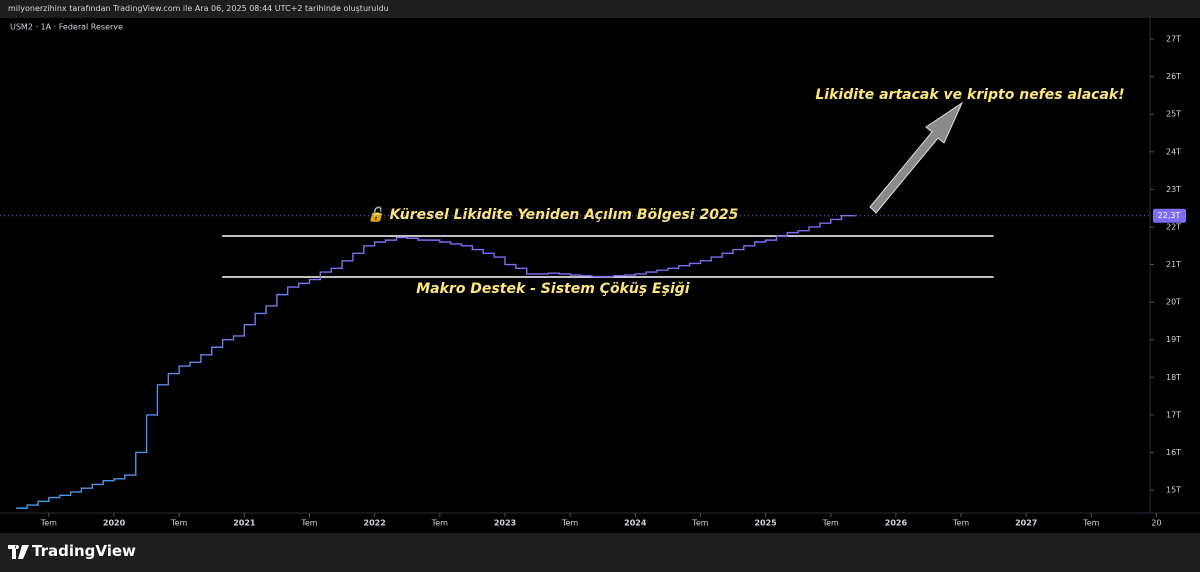  I want to click on y-tick-label: 24T, so click(1173, 151).